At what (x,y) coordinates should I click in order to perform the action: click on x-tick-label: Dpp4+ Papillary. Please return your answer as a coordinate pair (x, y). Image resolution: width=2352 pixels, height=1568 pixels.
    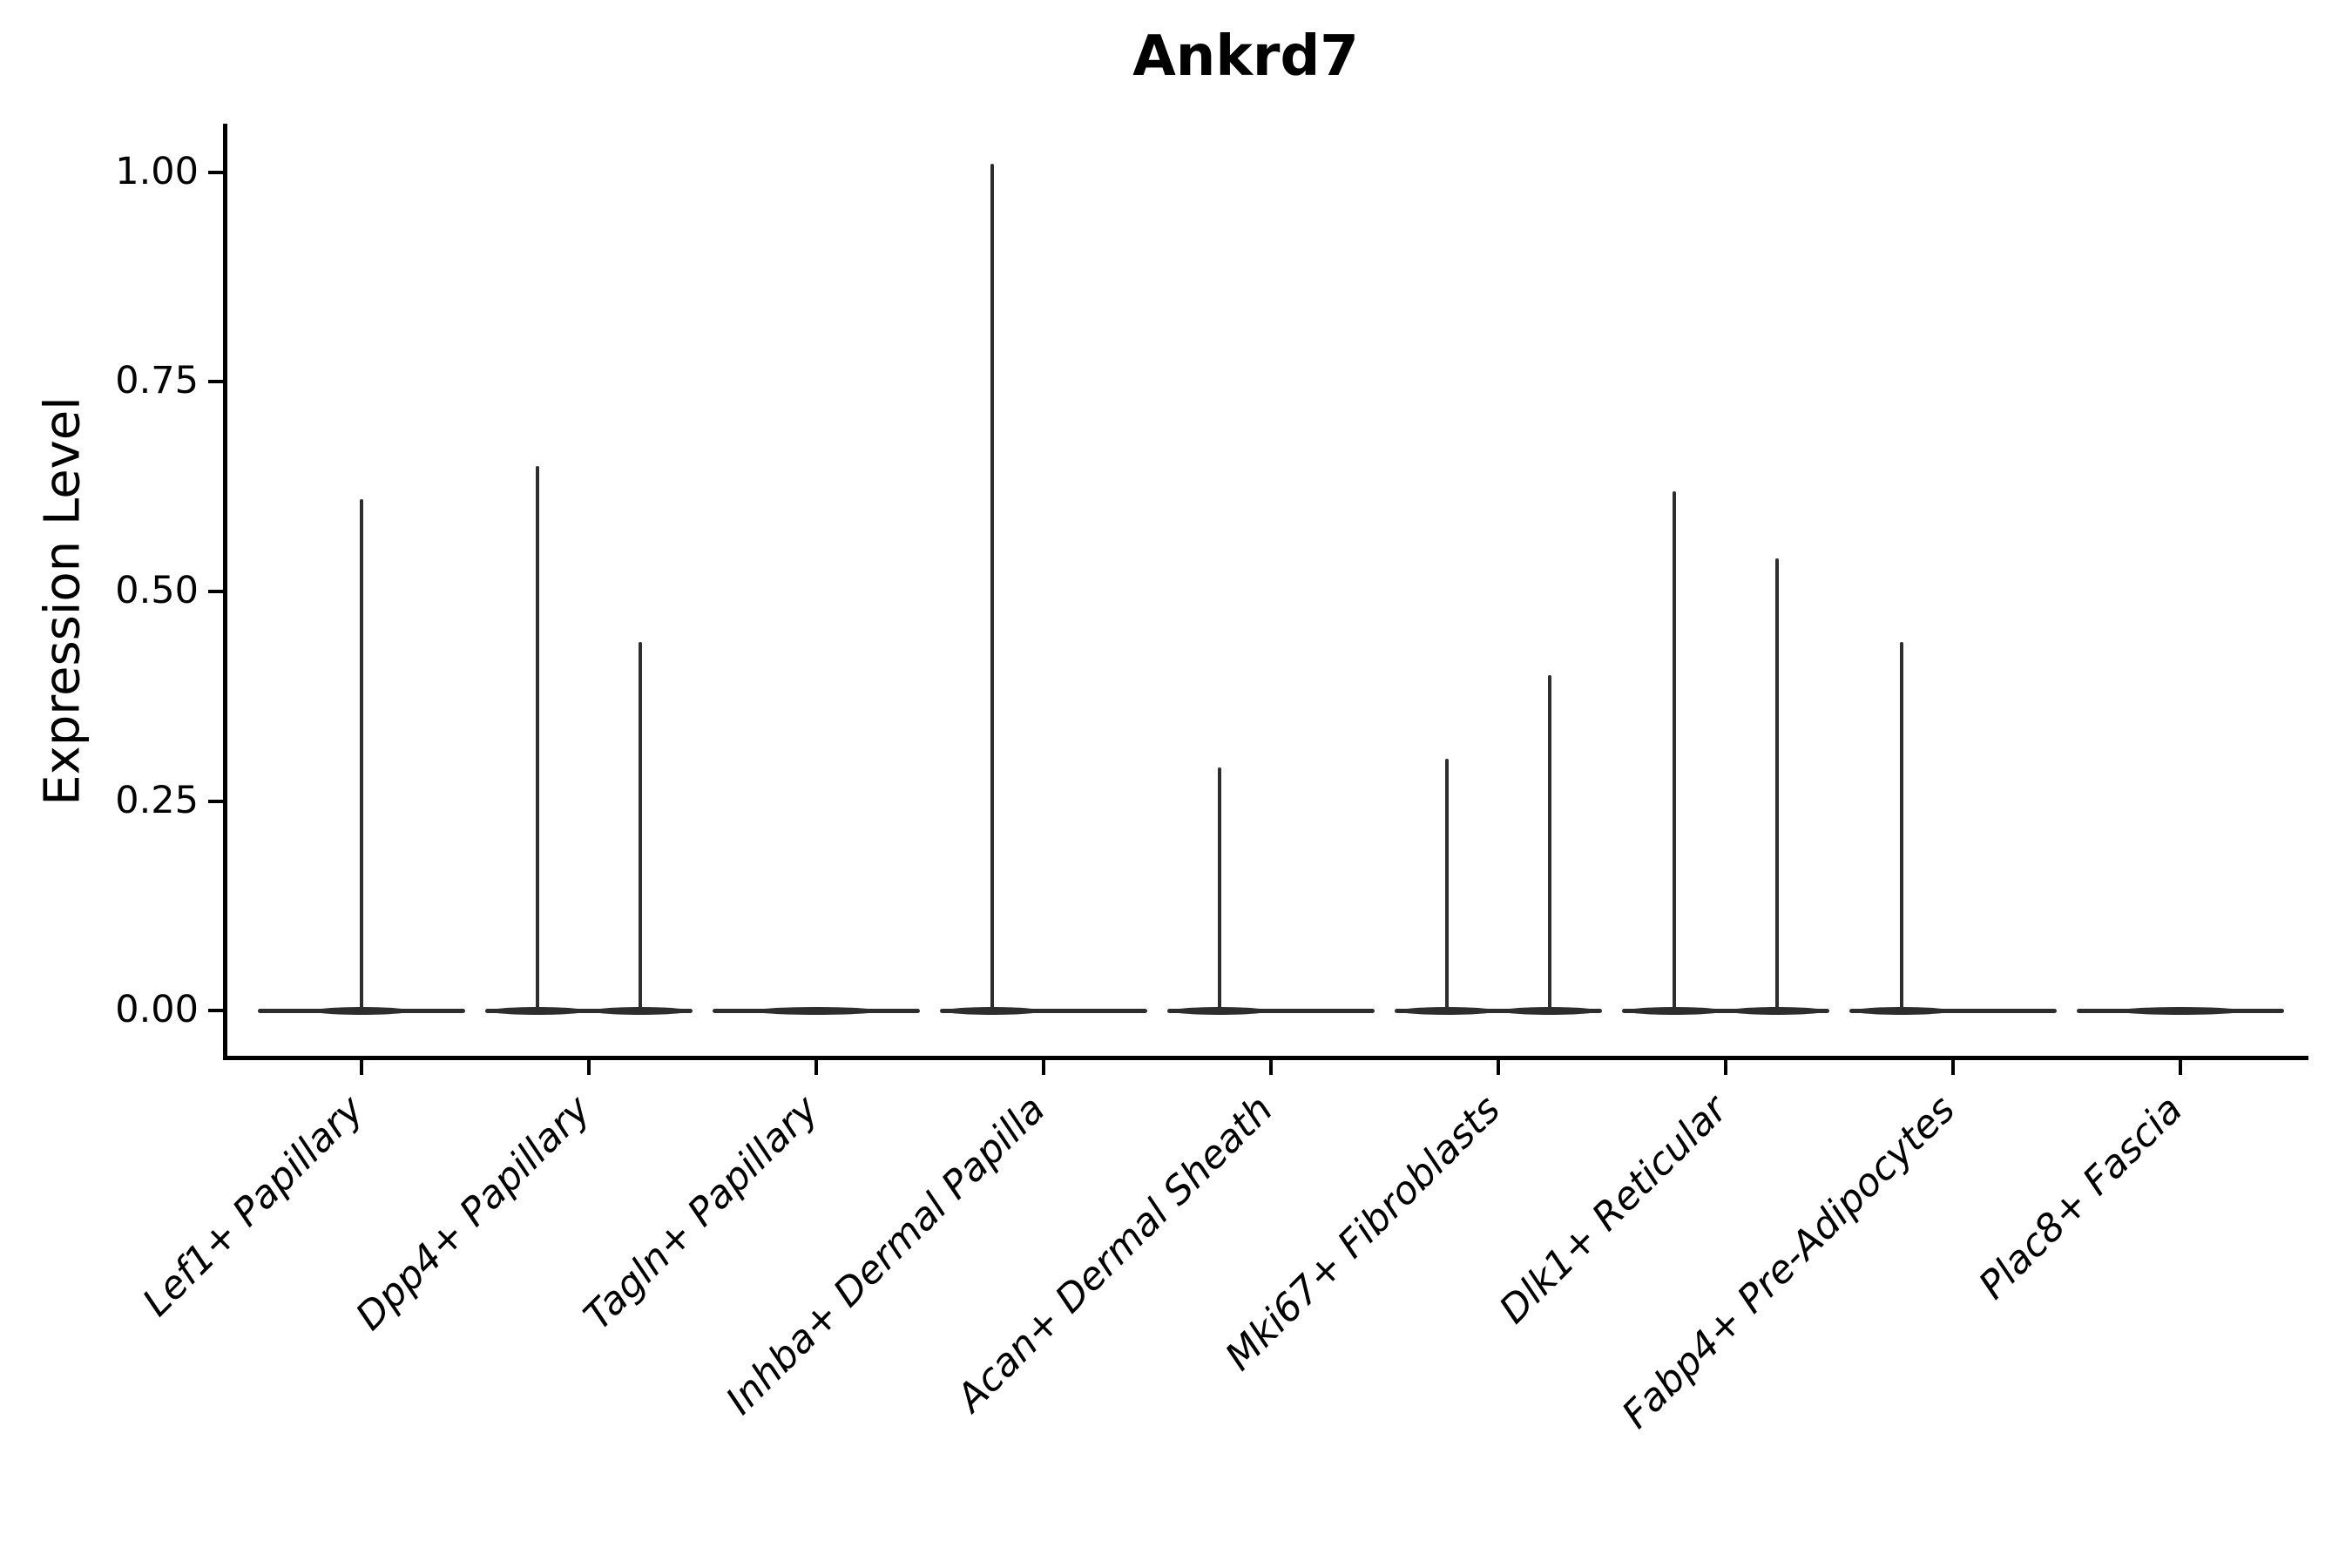
    Looking at the image, I should click on (474, 1213).